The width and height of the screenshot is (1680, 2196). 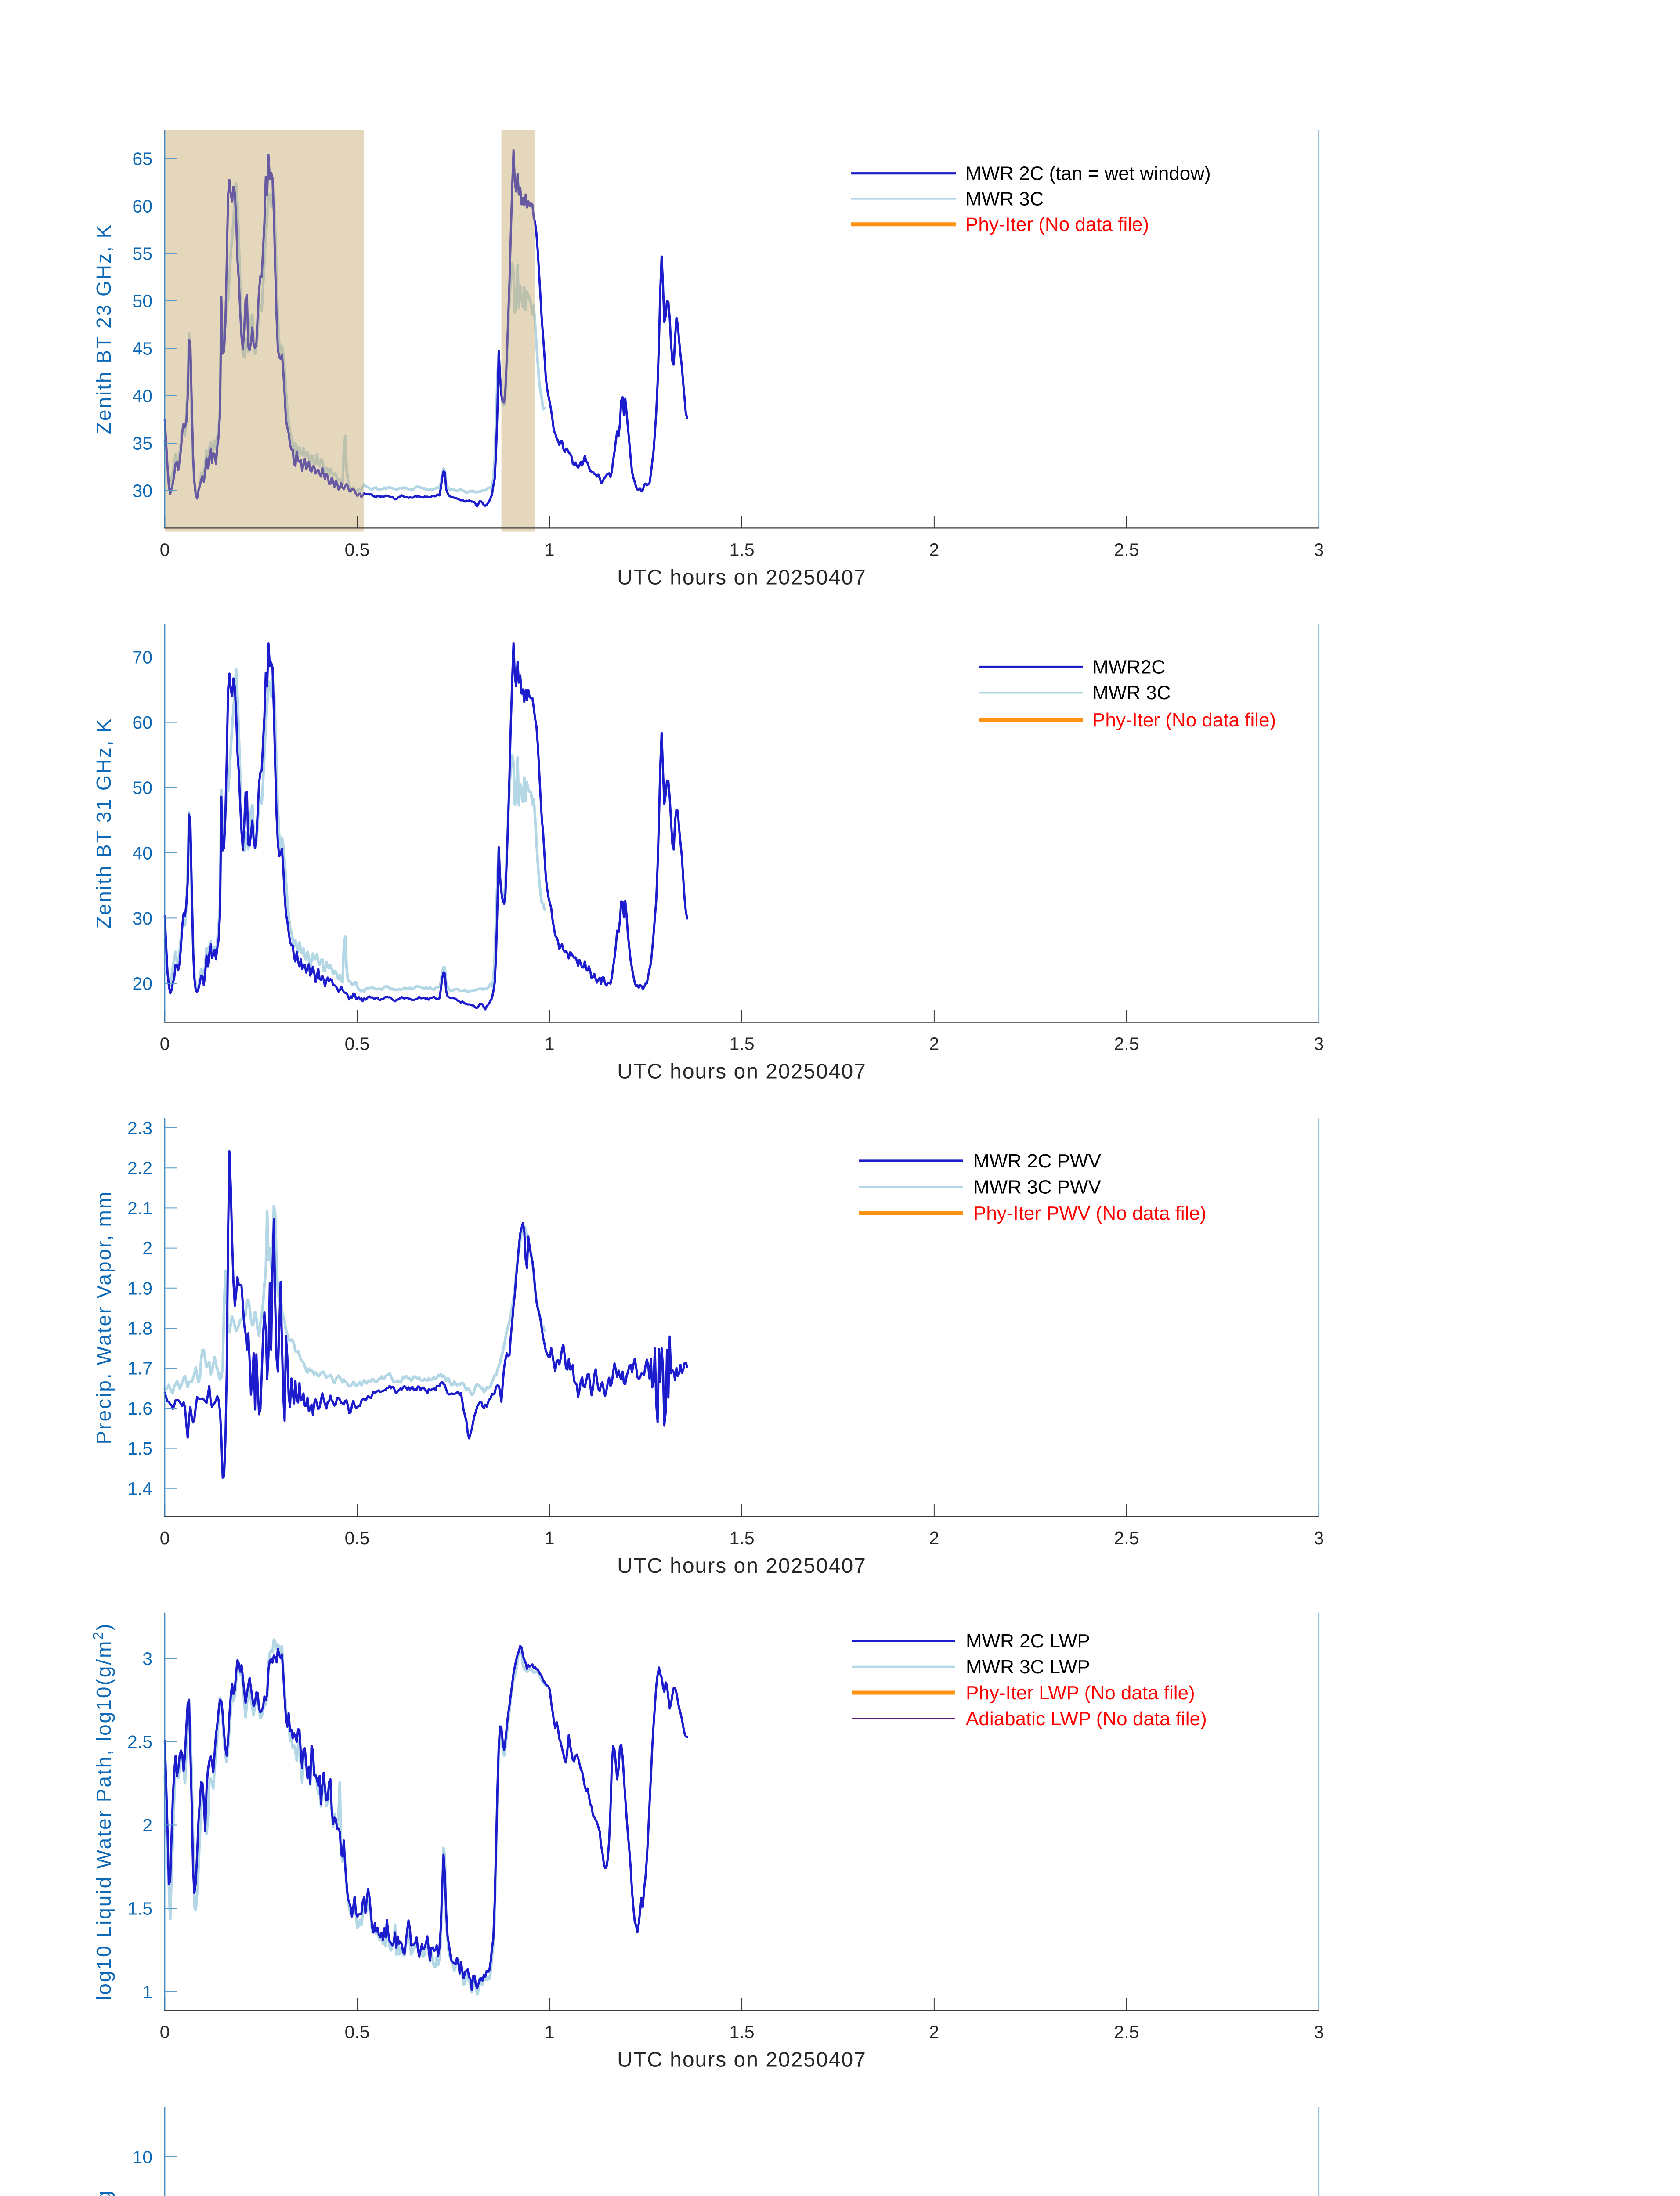 I want to click on svg-text: 1.7, so click(x=139, y=1368).